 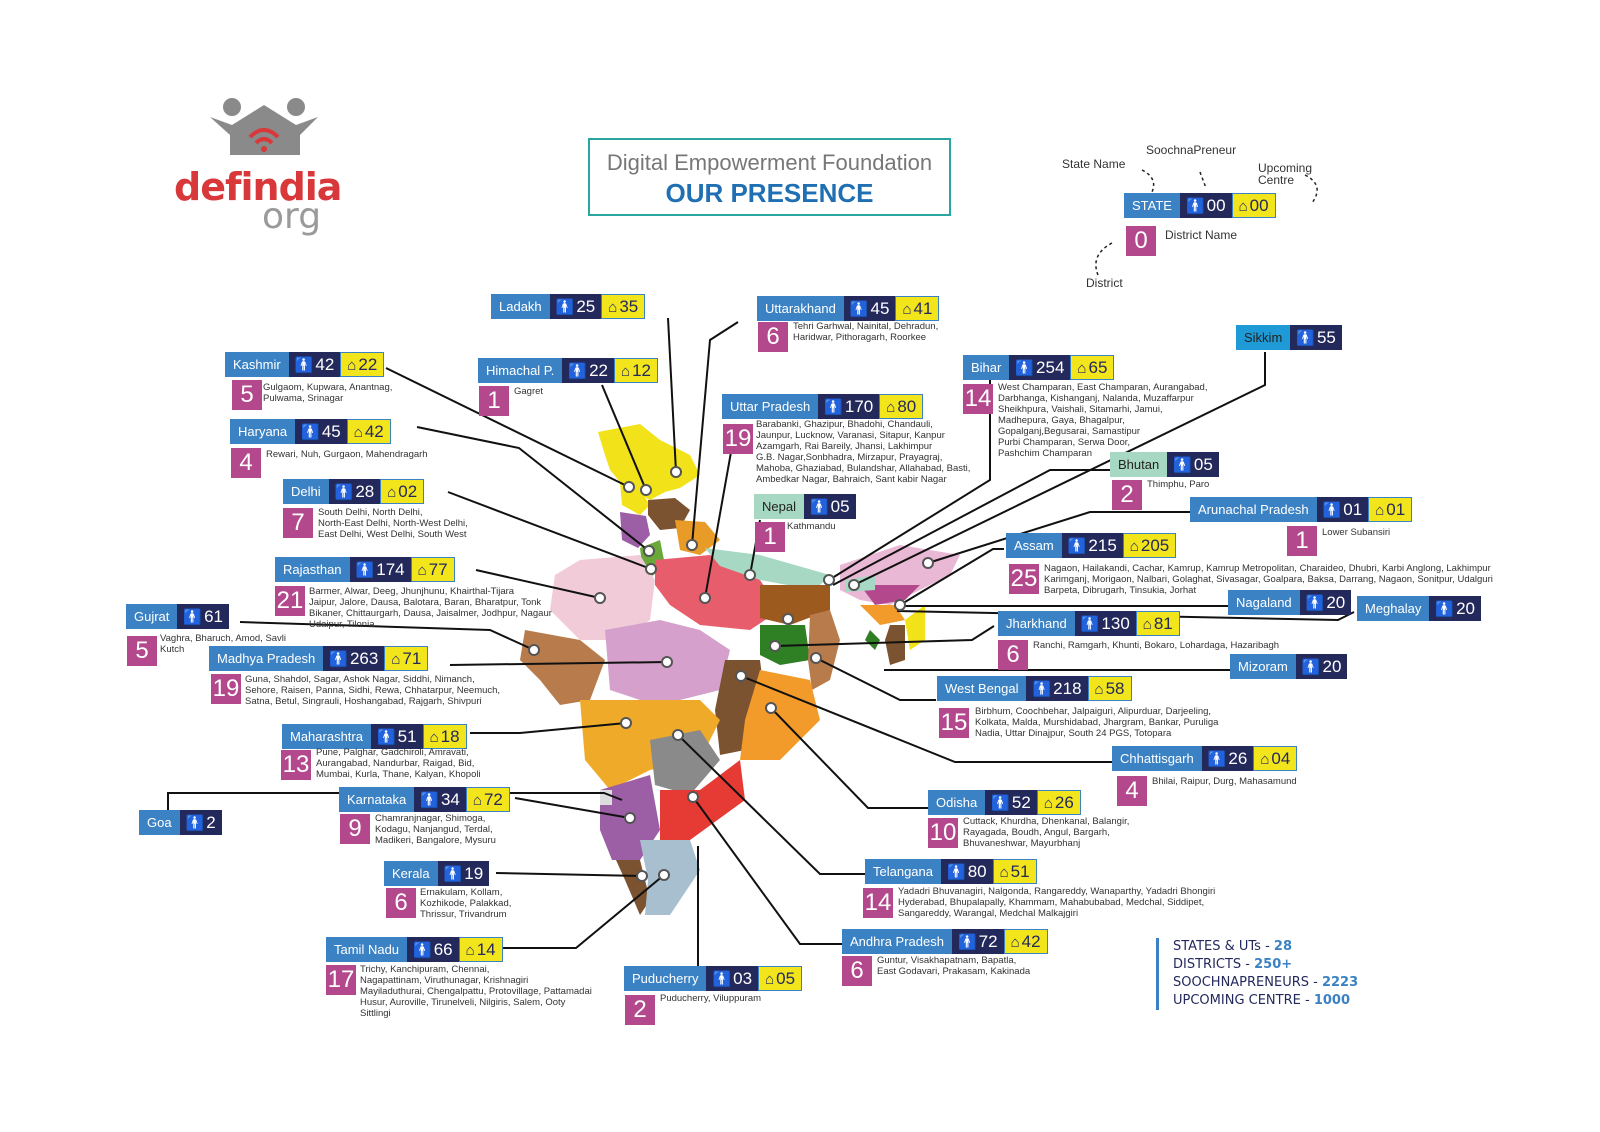 I want to click on upcoming-centre-count: ⌂ 81, so click(x=1157, y=623).